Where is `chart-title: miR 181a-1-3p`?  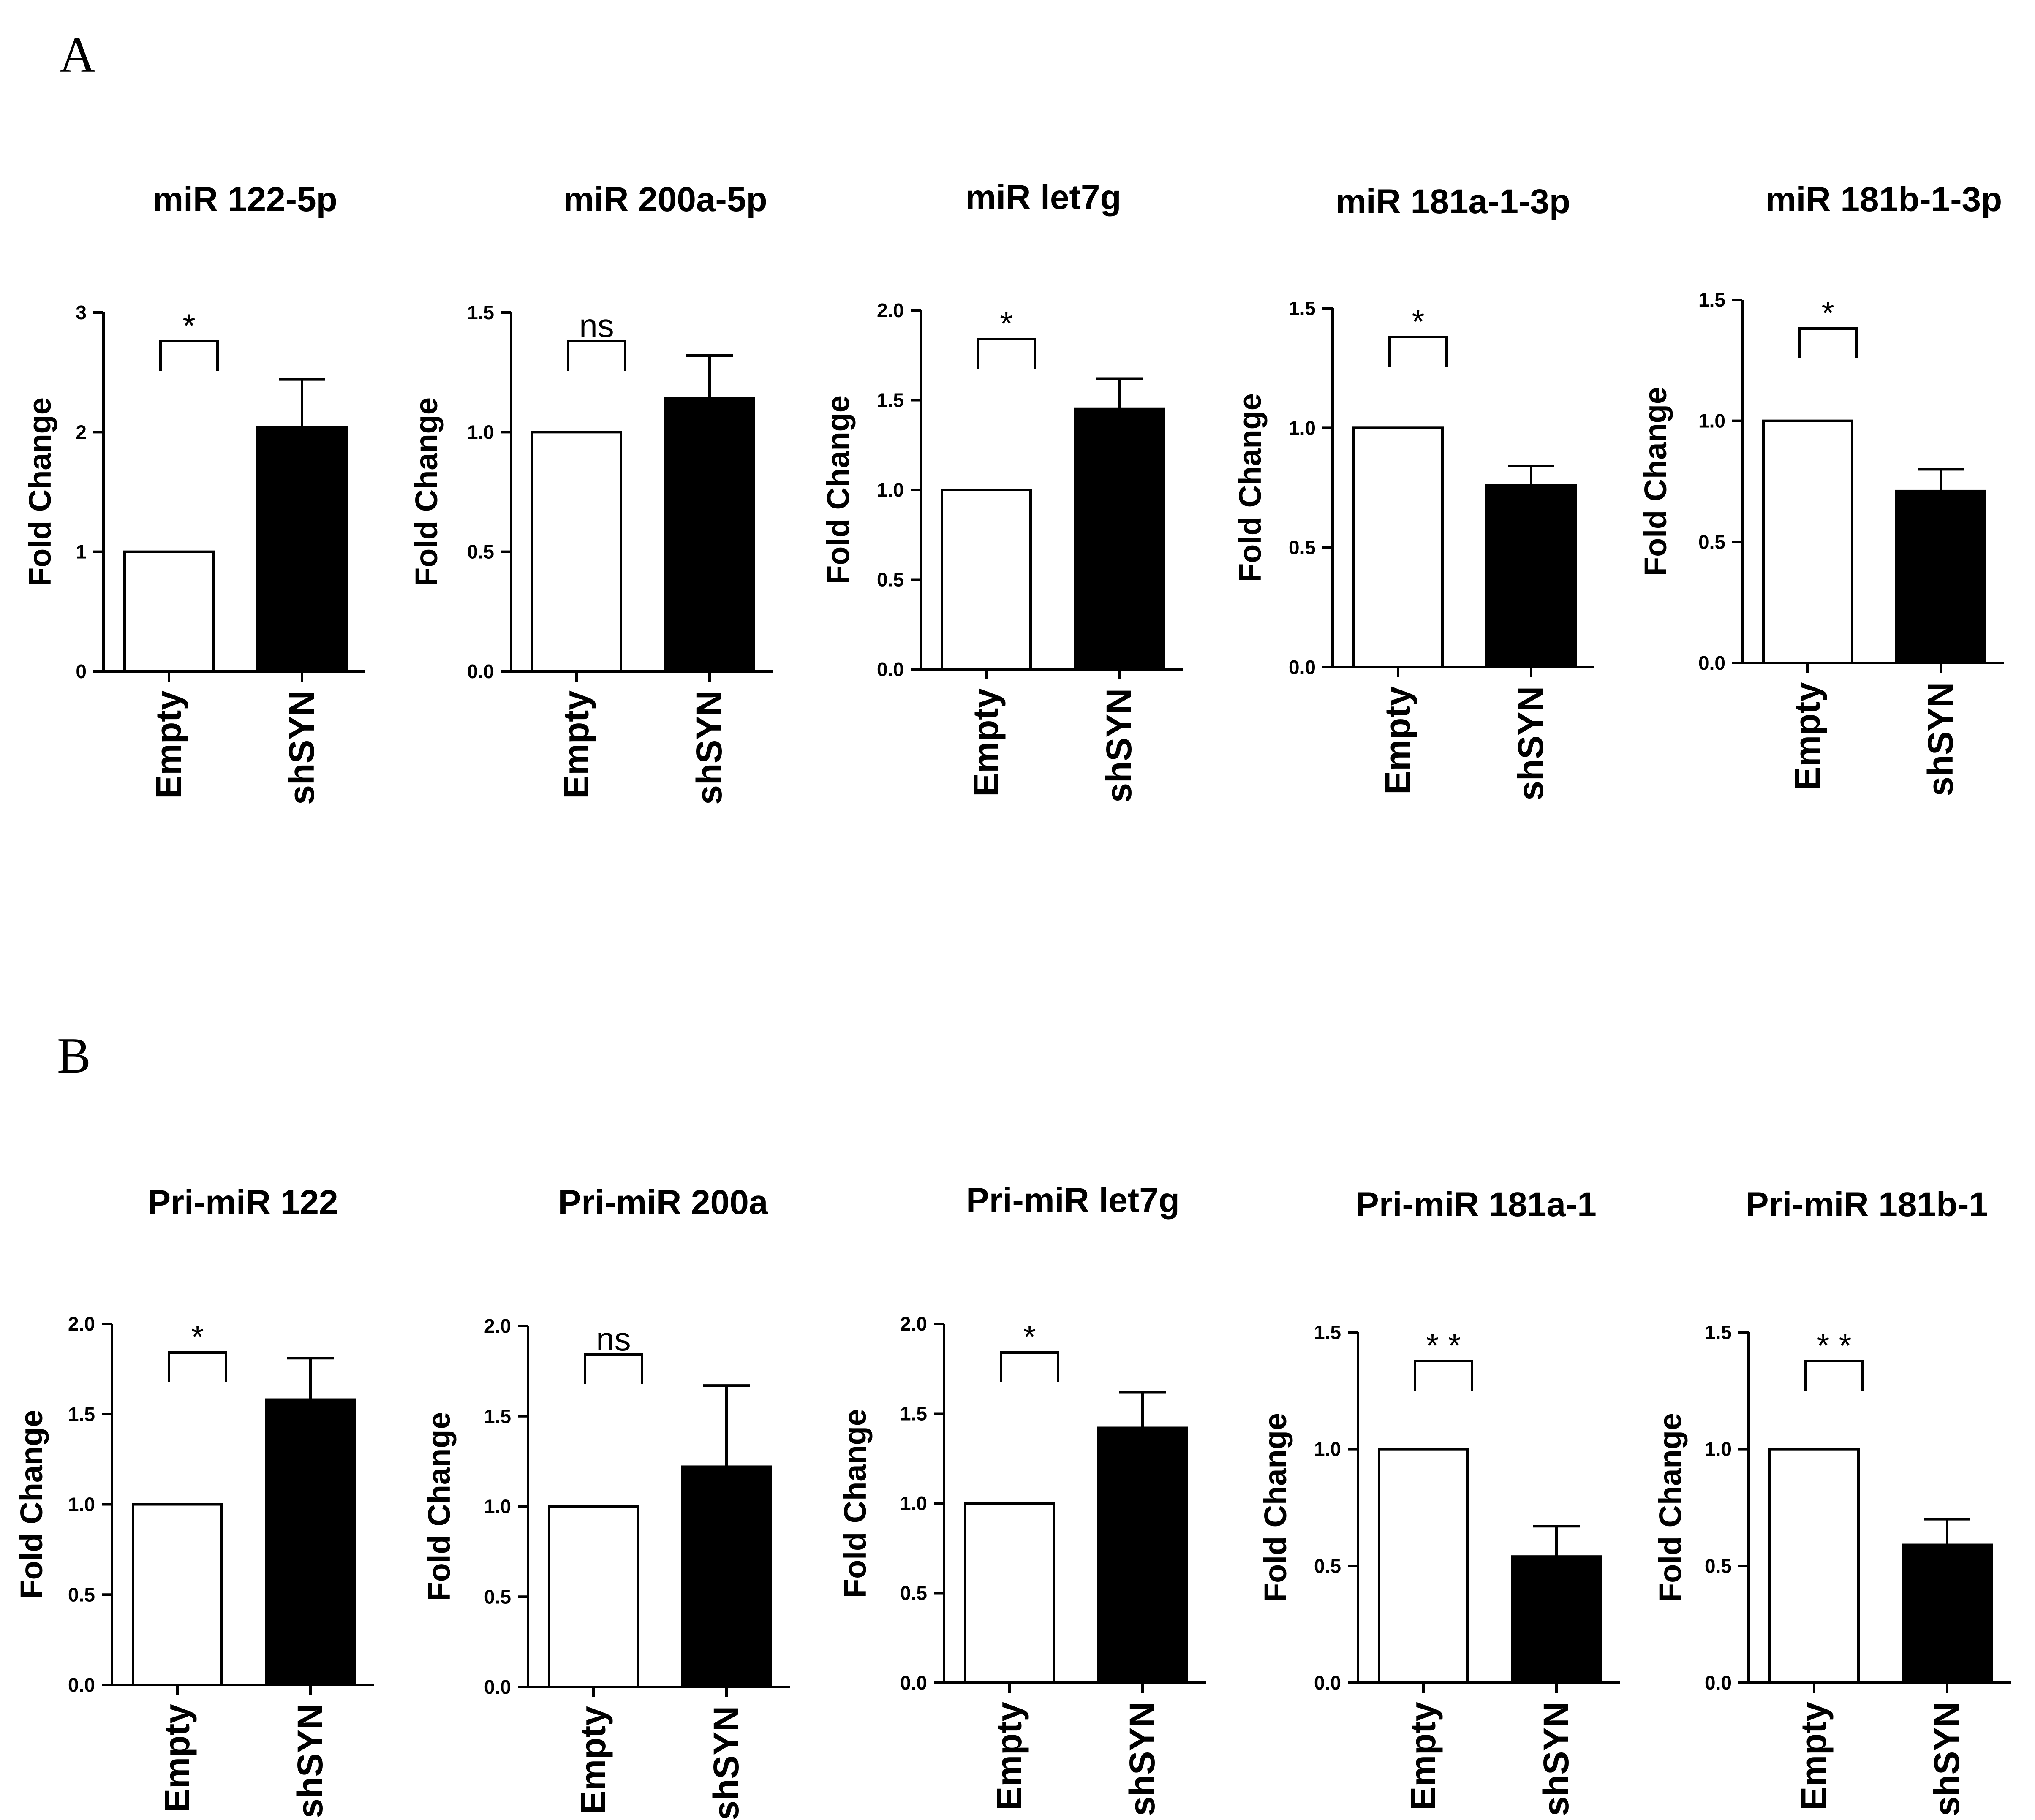 chart-title: miR 181a-1-3p is located at coordinates (1453, 201).